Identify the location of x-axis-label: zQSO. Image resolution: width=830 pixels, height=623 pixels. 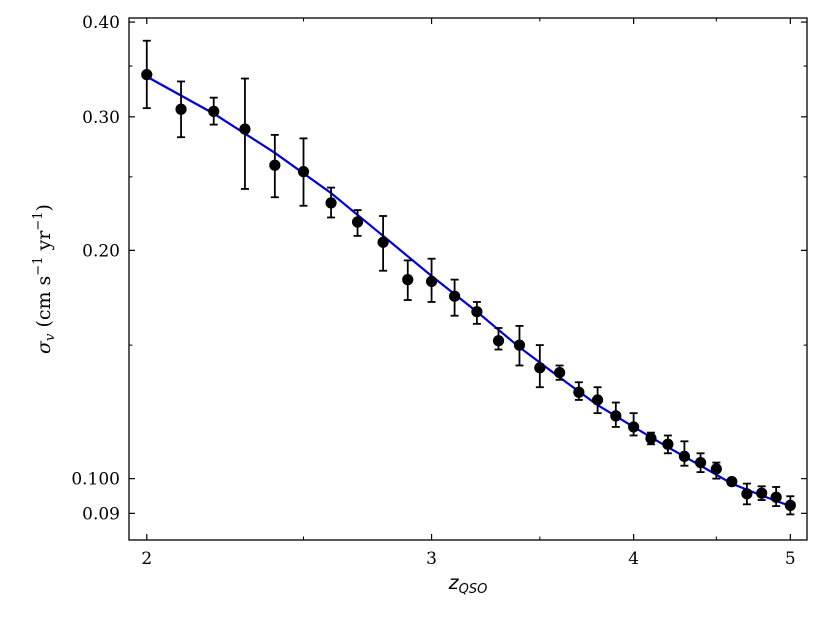
(468, 584).